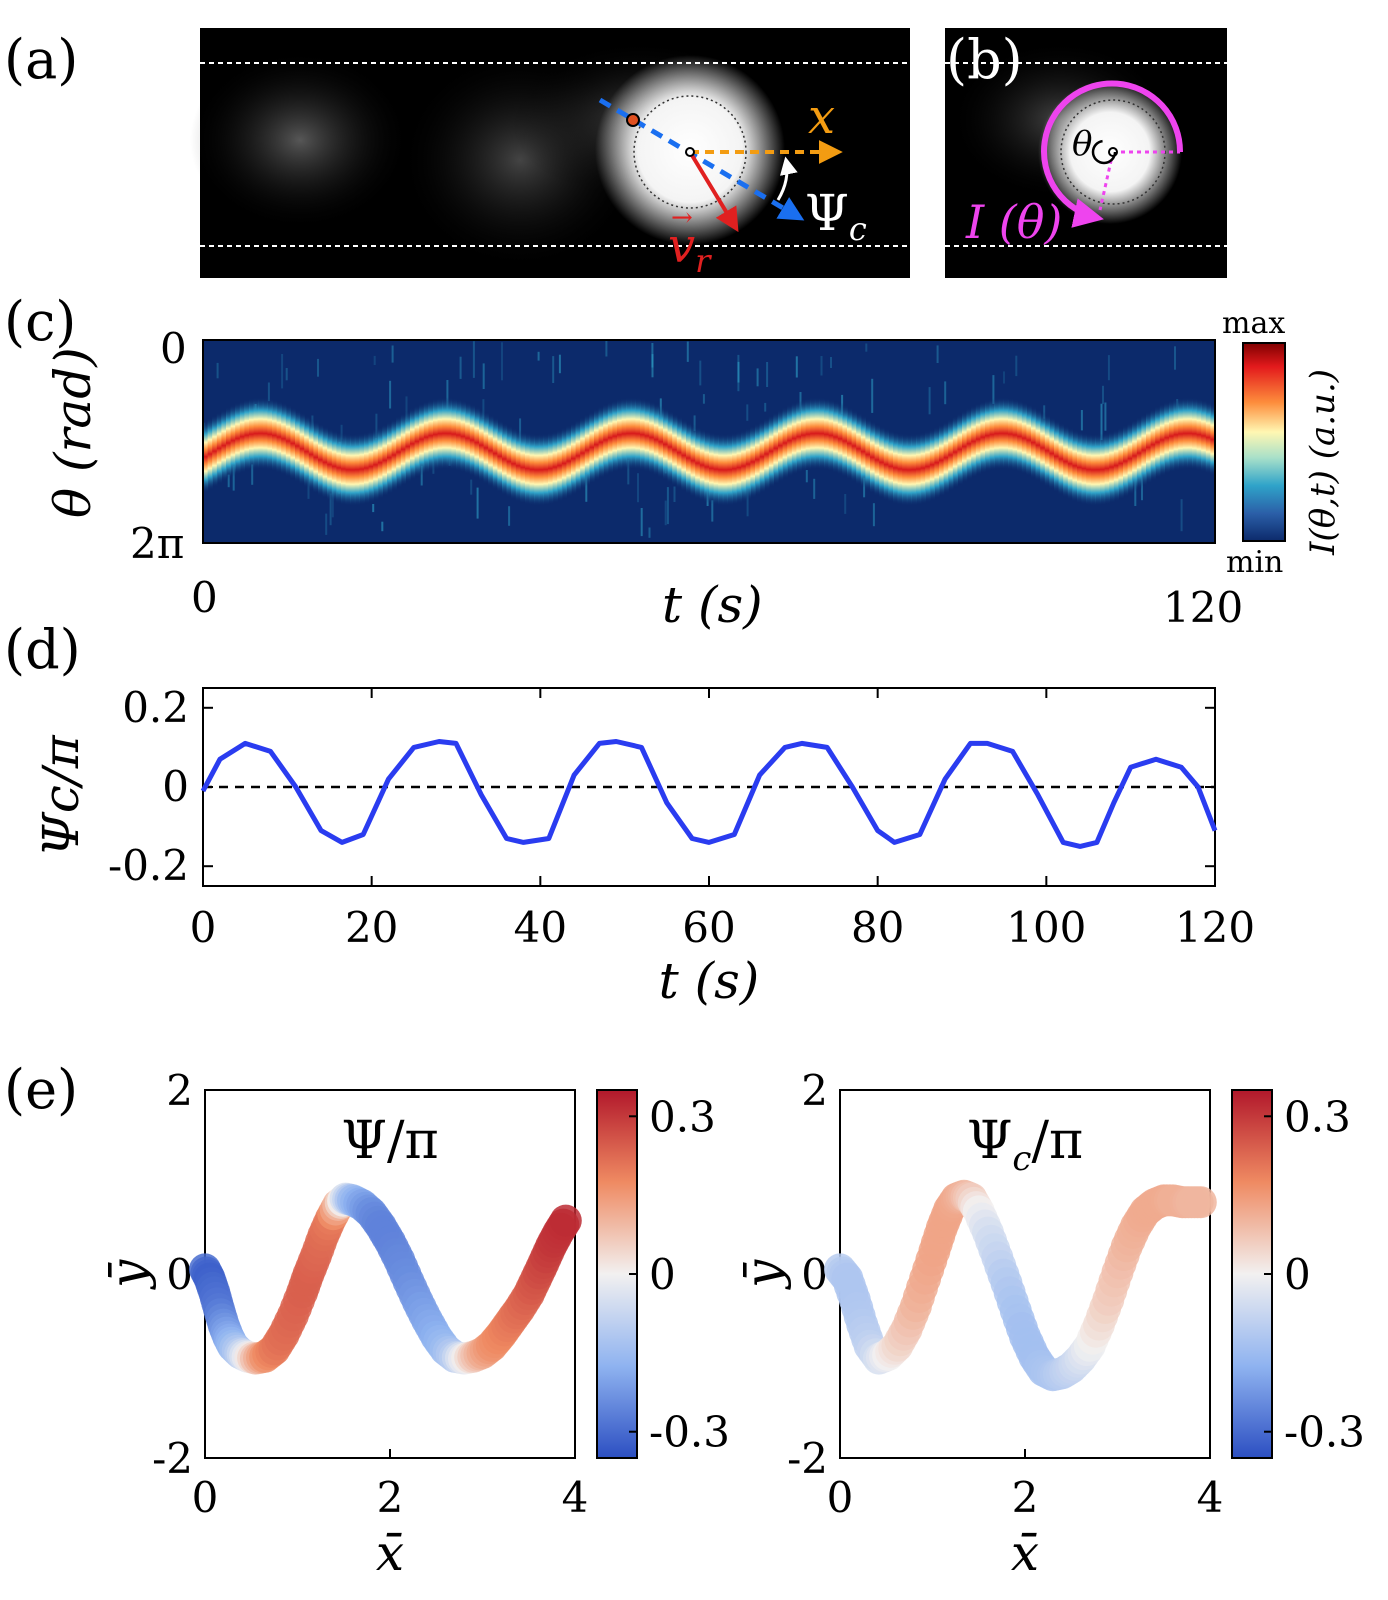  Describe the element at coordinates (709, 794) in the screenshot. I see `d-series-line` at that location.